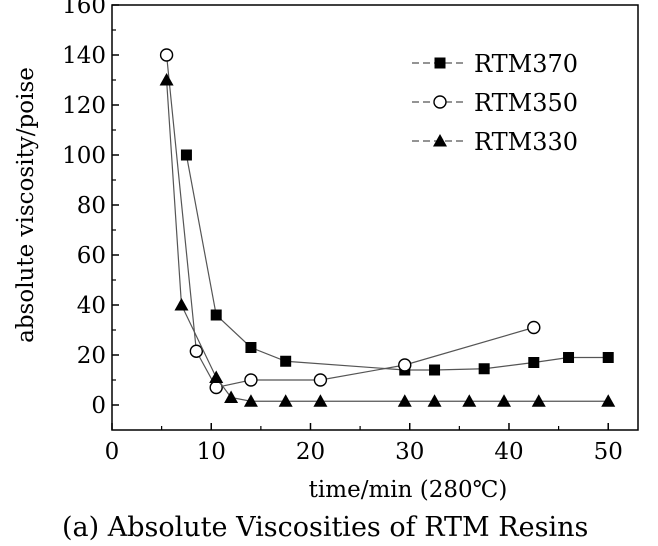 The width and height of the screenshot is (658, 546). What do you see at coordinates (84, 106) in the screenshot?
I see `y-tick-label: 120` at bounding box center [84, 106].